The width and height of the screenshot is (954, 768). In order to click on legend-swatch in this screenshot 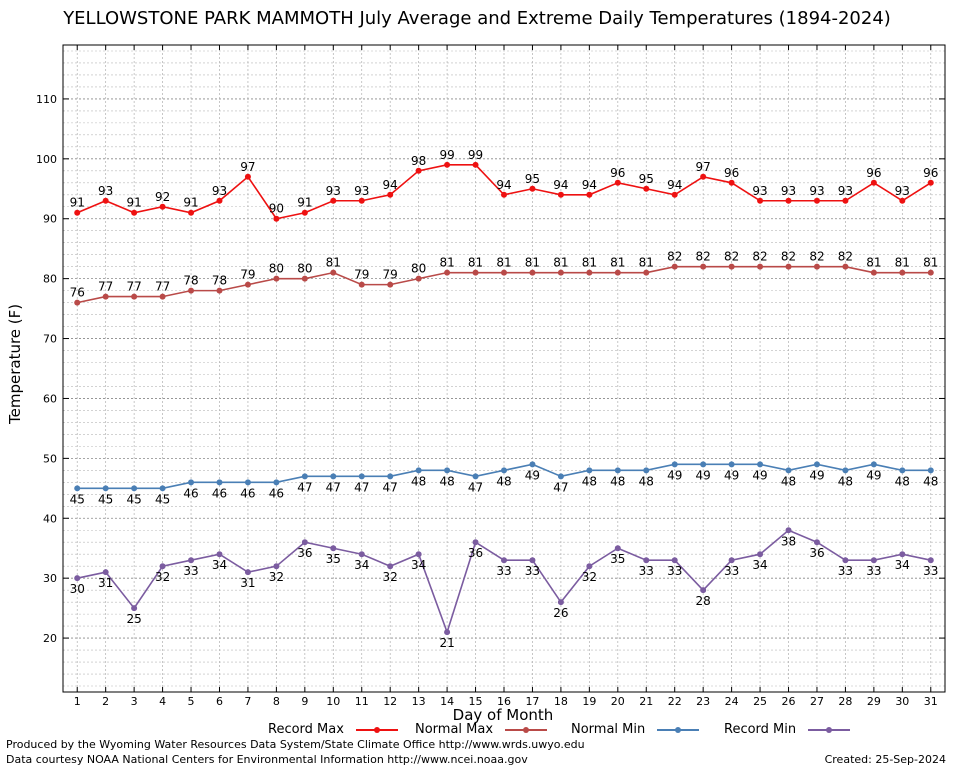, I will do `click(829, 729)`.